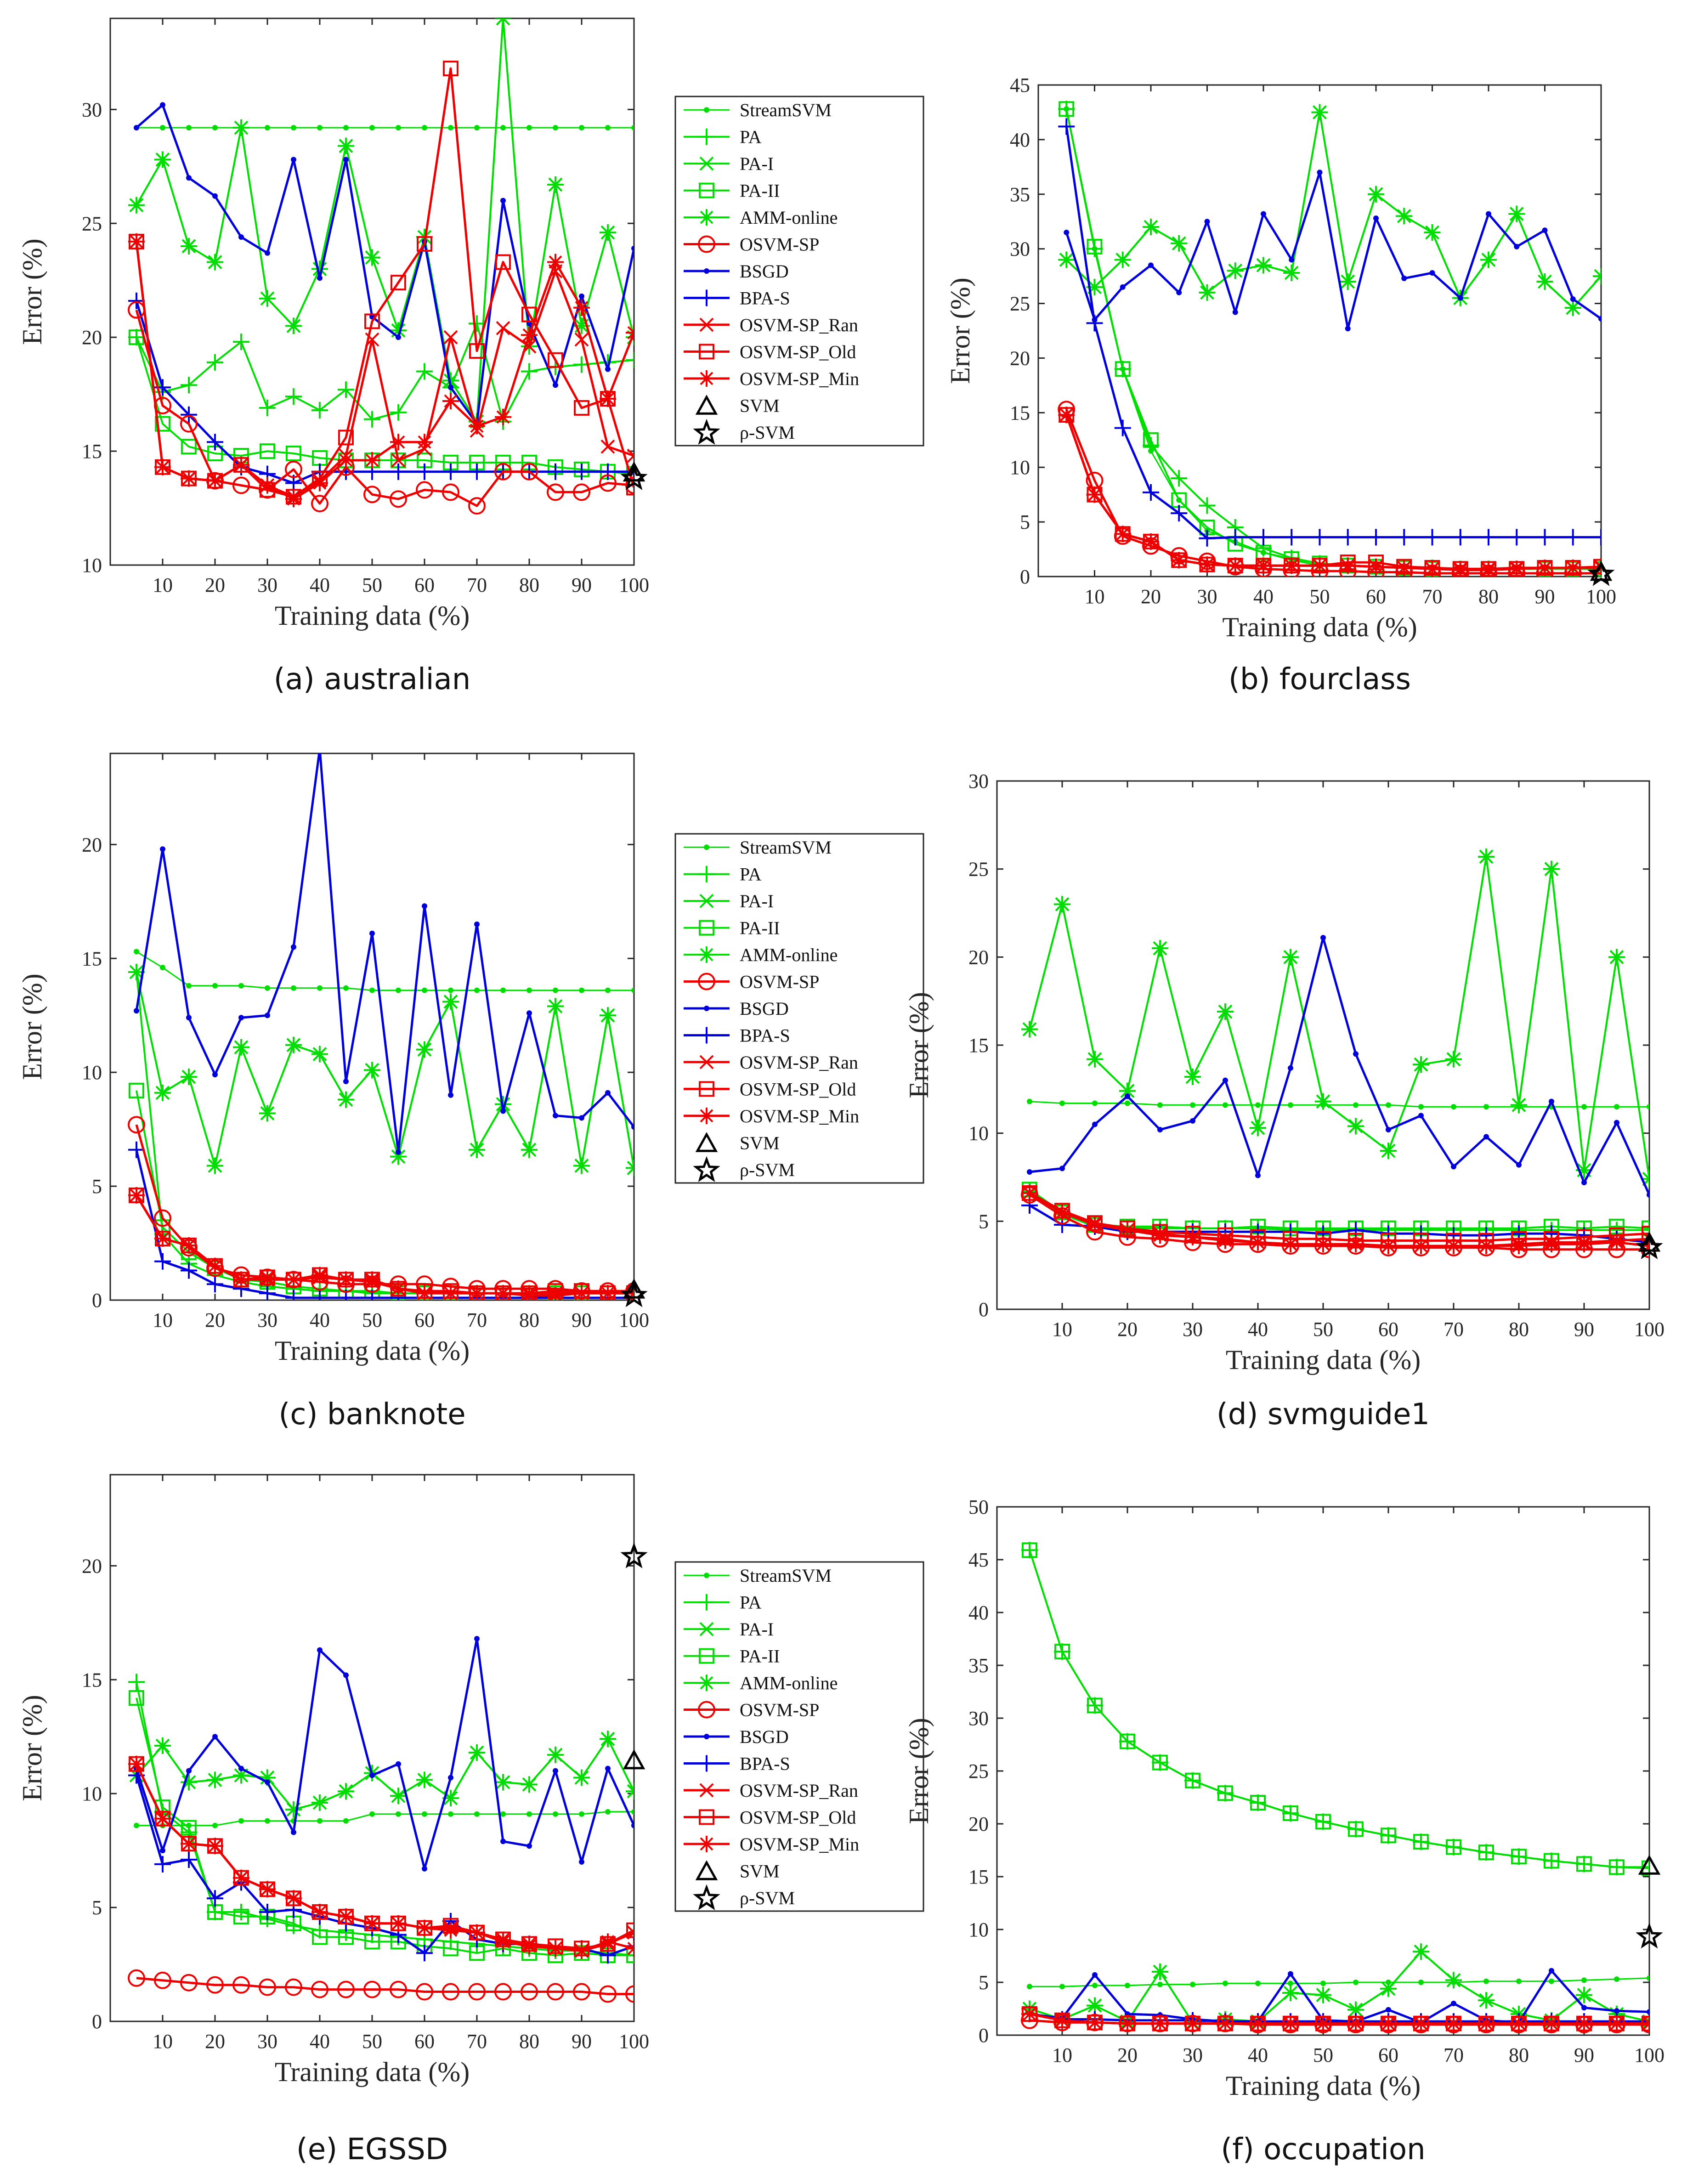 Image resolution: width=1704 pixels, height=2184 pixels. I want to click on x-tick-label: 80, so click(529, 585).